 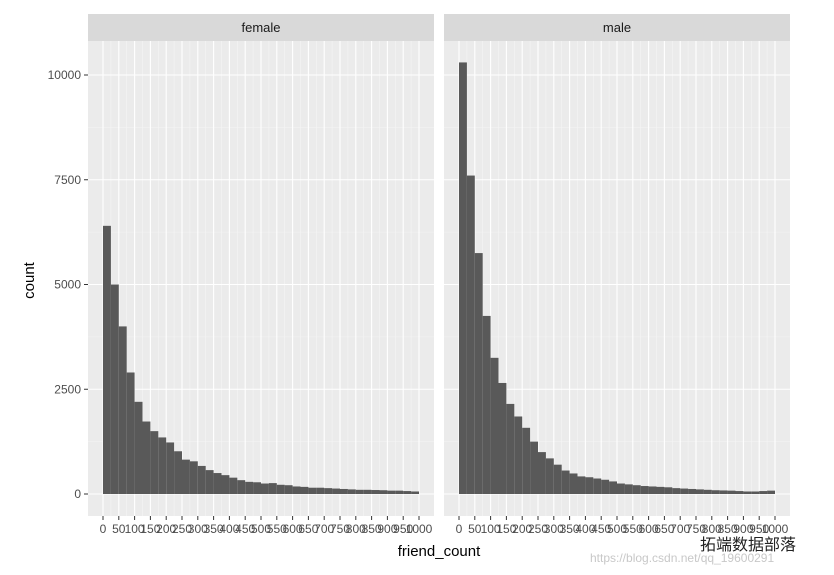 I want to click on facet-strip-male, so click(x=617, y=27).